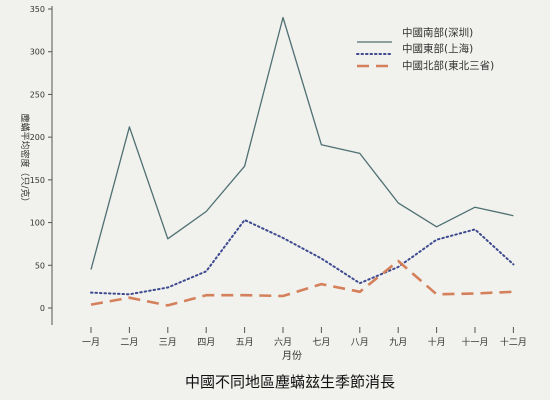 This screenshot has height=400, width=550. What do you see at coordinates (360, 342) in the screenshot?
I see `x-tick-label: 八月` at bounding box center [360, 342].